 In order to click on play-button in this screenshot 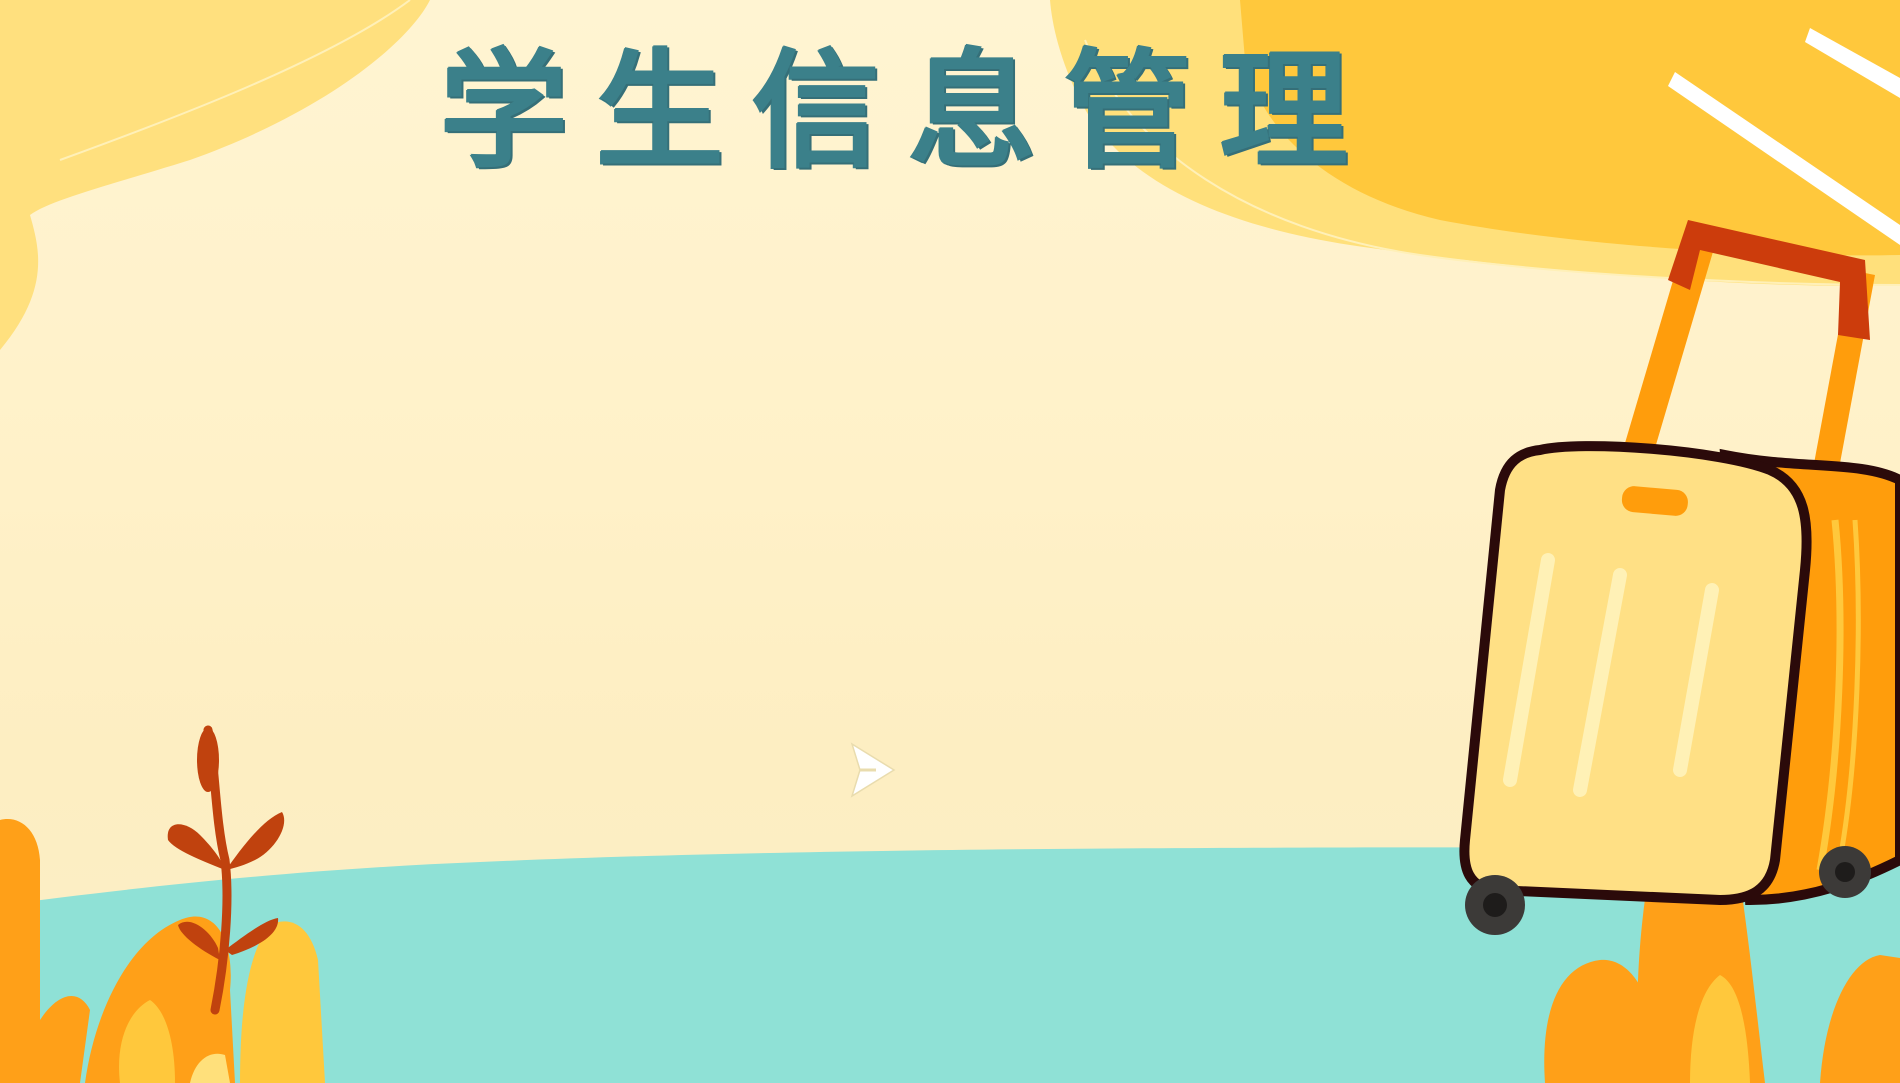, I will do `click(872, 770)`.